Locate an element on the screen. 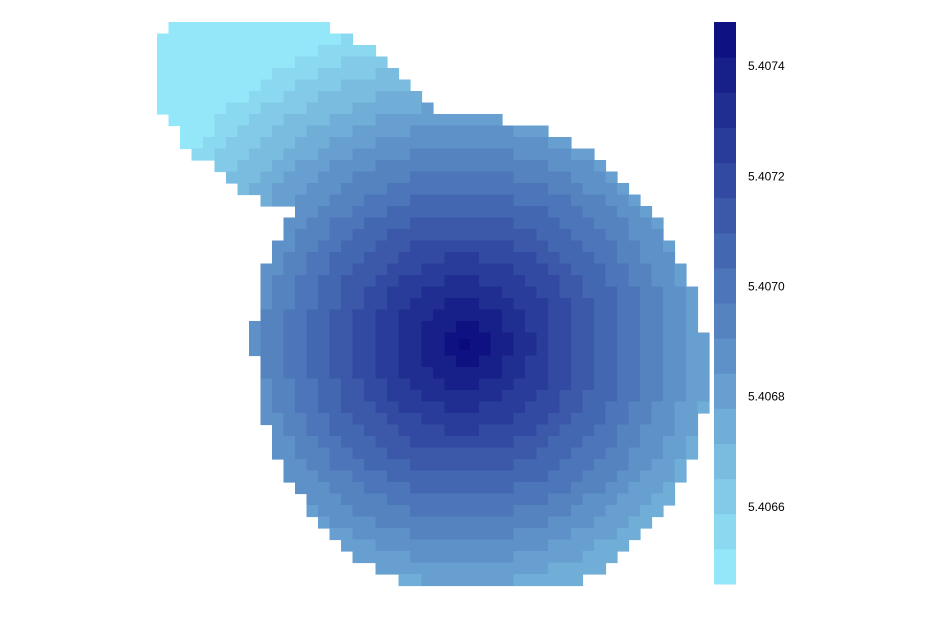 The height and width of the screenshot is (622, 929). colorbar-tick-label: 5.4074 is located at coordinates (766, 66).